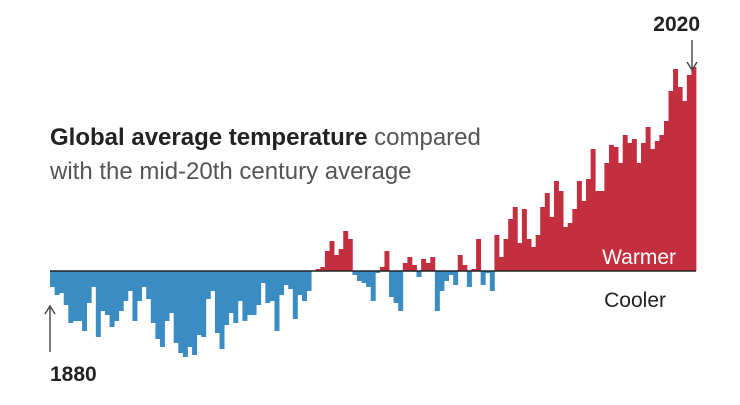 Image resolution: width=740 pixels, height=405 pixels. Describe the element at coordinates (309, 281) in the screenshot. I see `bar-1936` at that location.